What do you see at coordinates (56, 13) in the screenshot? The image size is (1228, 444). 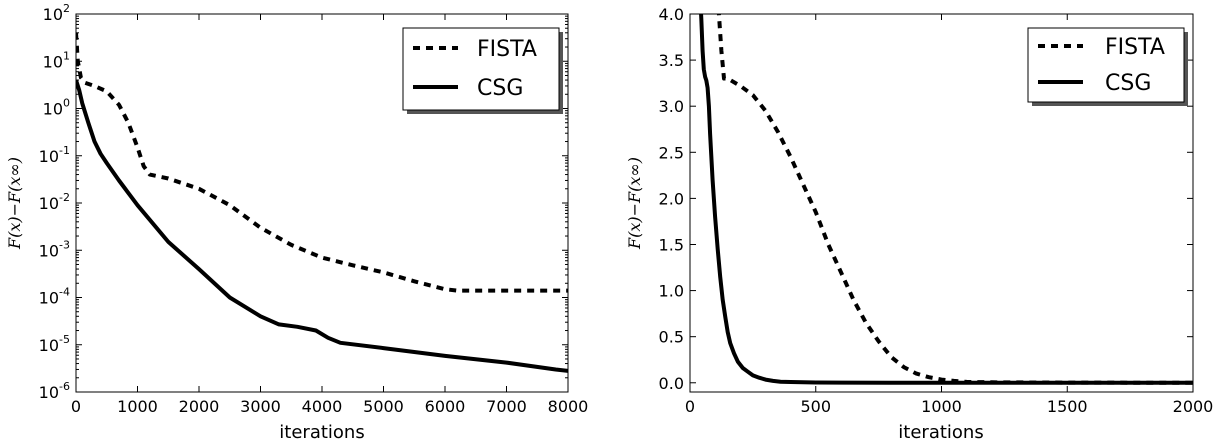 I see `left-y-tick-label: 10²` at bounding box center [56, 13].